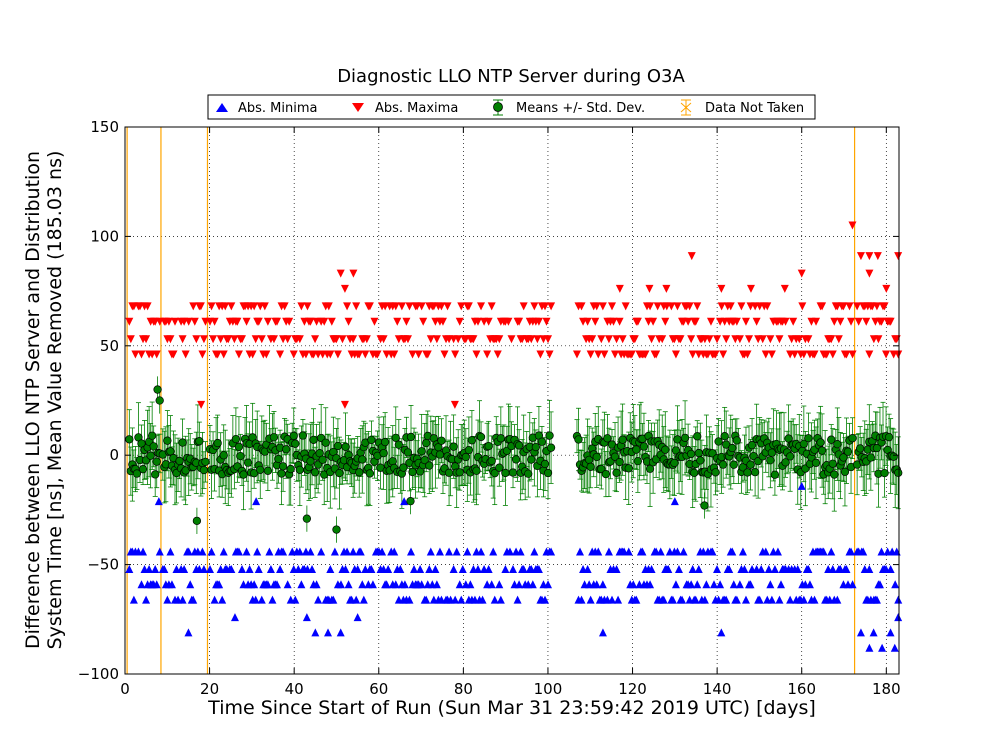 Image resolution: width=1000 pixels, height=750 pixels. What do you see at coordinates (510, 689) in the screenshot?
I see `x-tick-labels: 0 20 40 60 80 100 120 140 160 180` at bounding box center [510, 689].